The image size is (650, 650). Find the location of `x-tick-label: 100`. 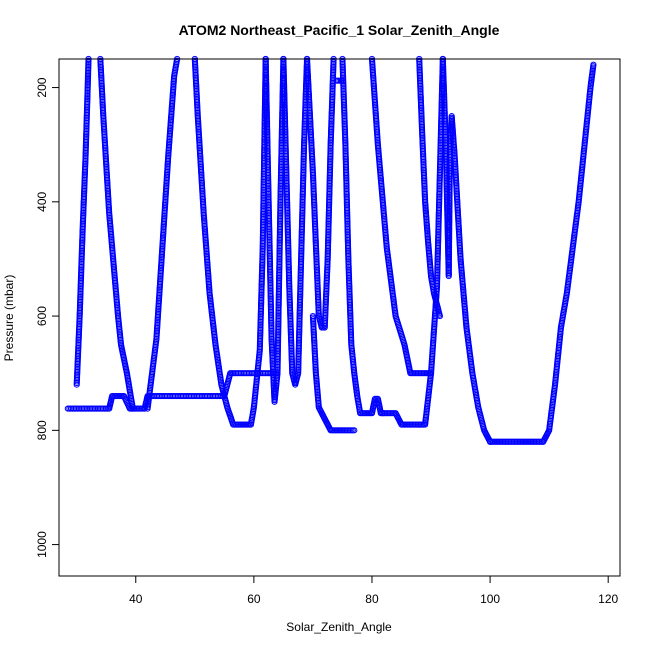

x-tick-label: 100 is located at coordinates (490, 599).